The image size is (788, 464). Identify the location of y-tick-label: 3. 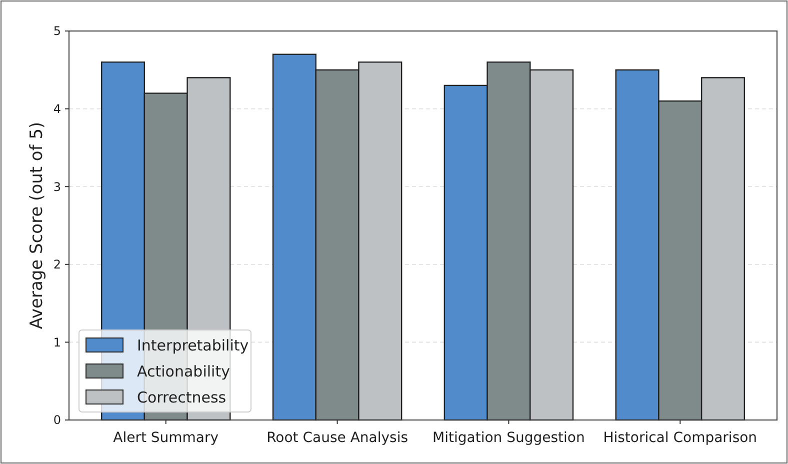
(57, 187).